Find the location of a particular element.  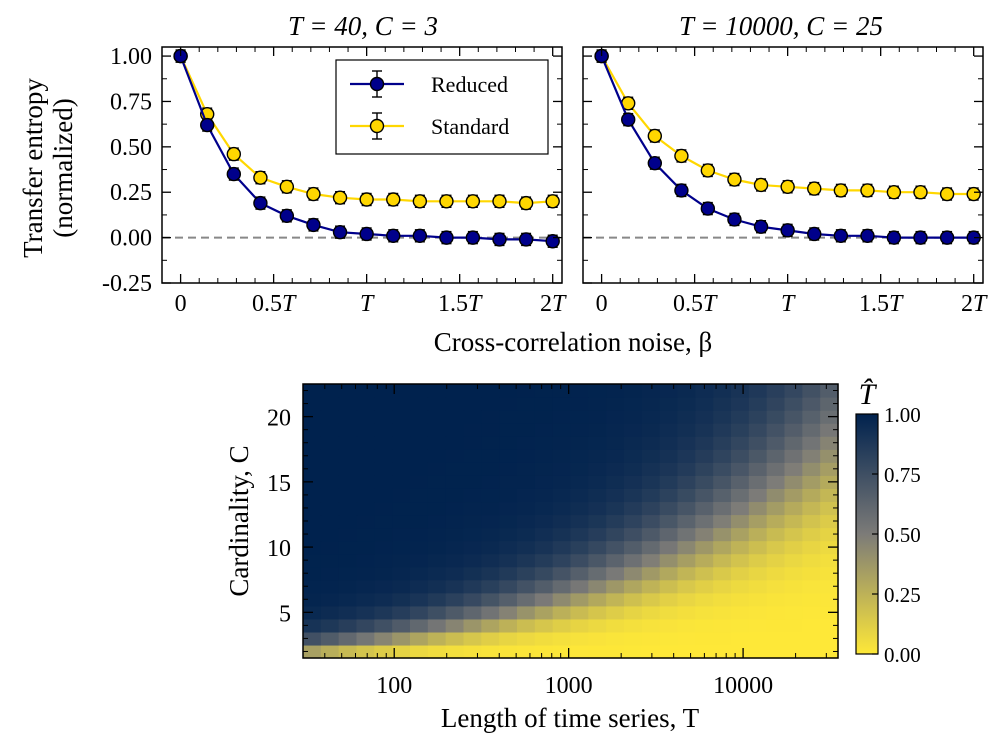

colorbar-tick-label: 0.50 is located at coordinates (902, 535).